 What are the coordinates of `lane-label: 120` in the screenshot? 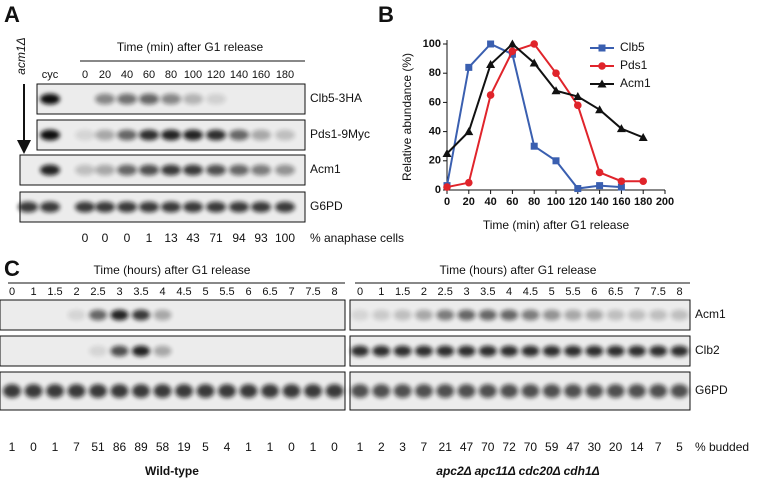 It's located at (216, 75).